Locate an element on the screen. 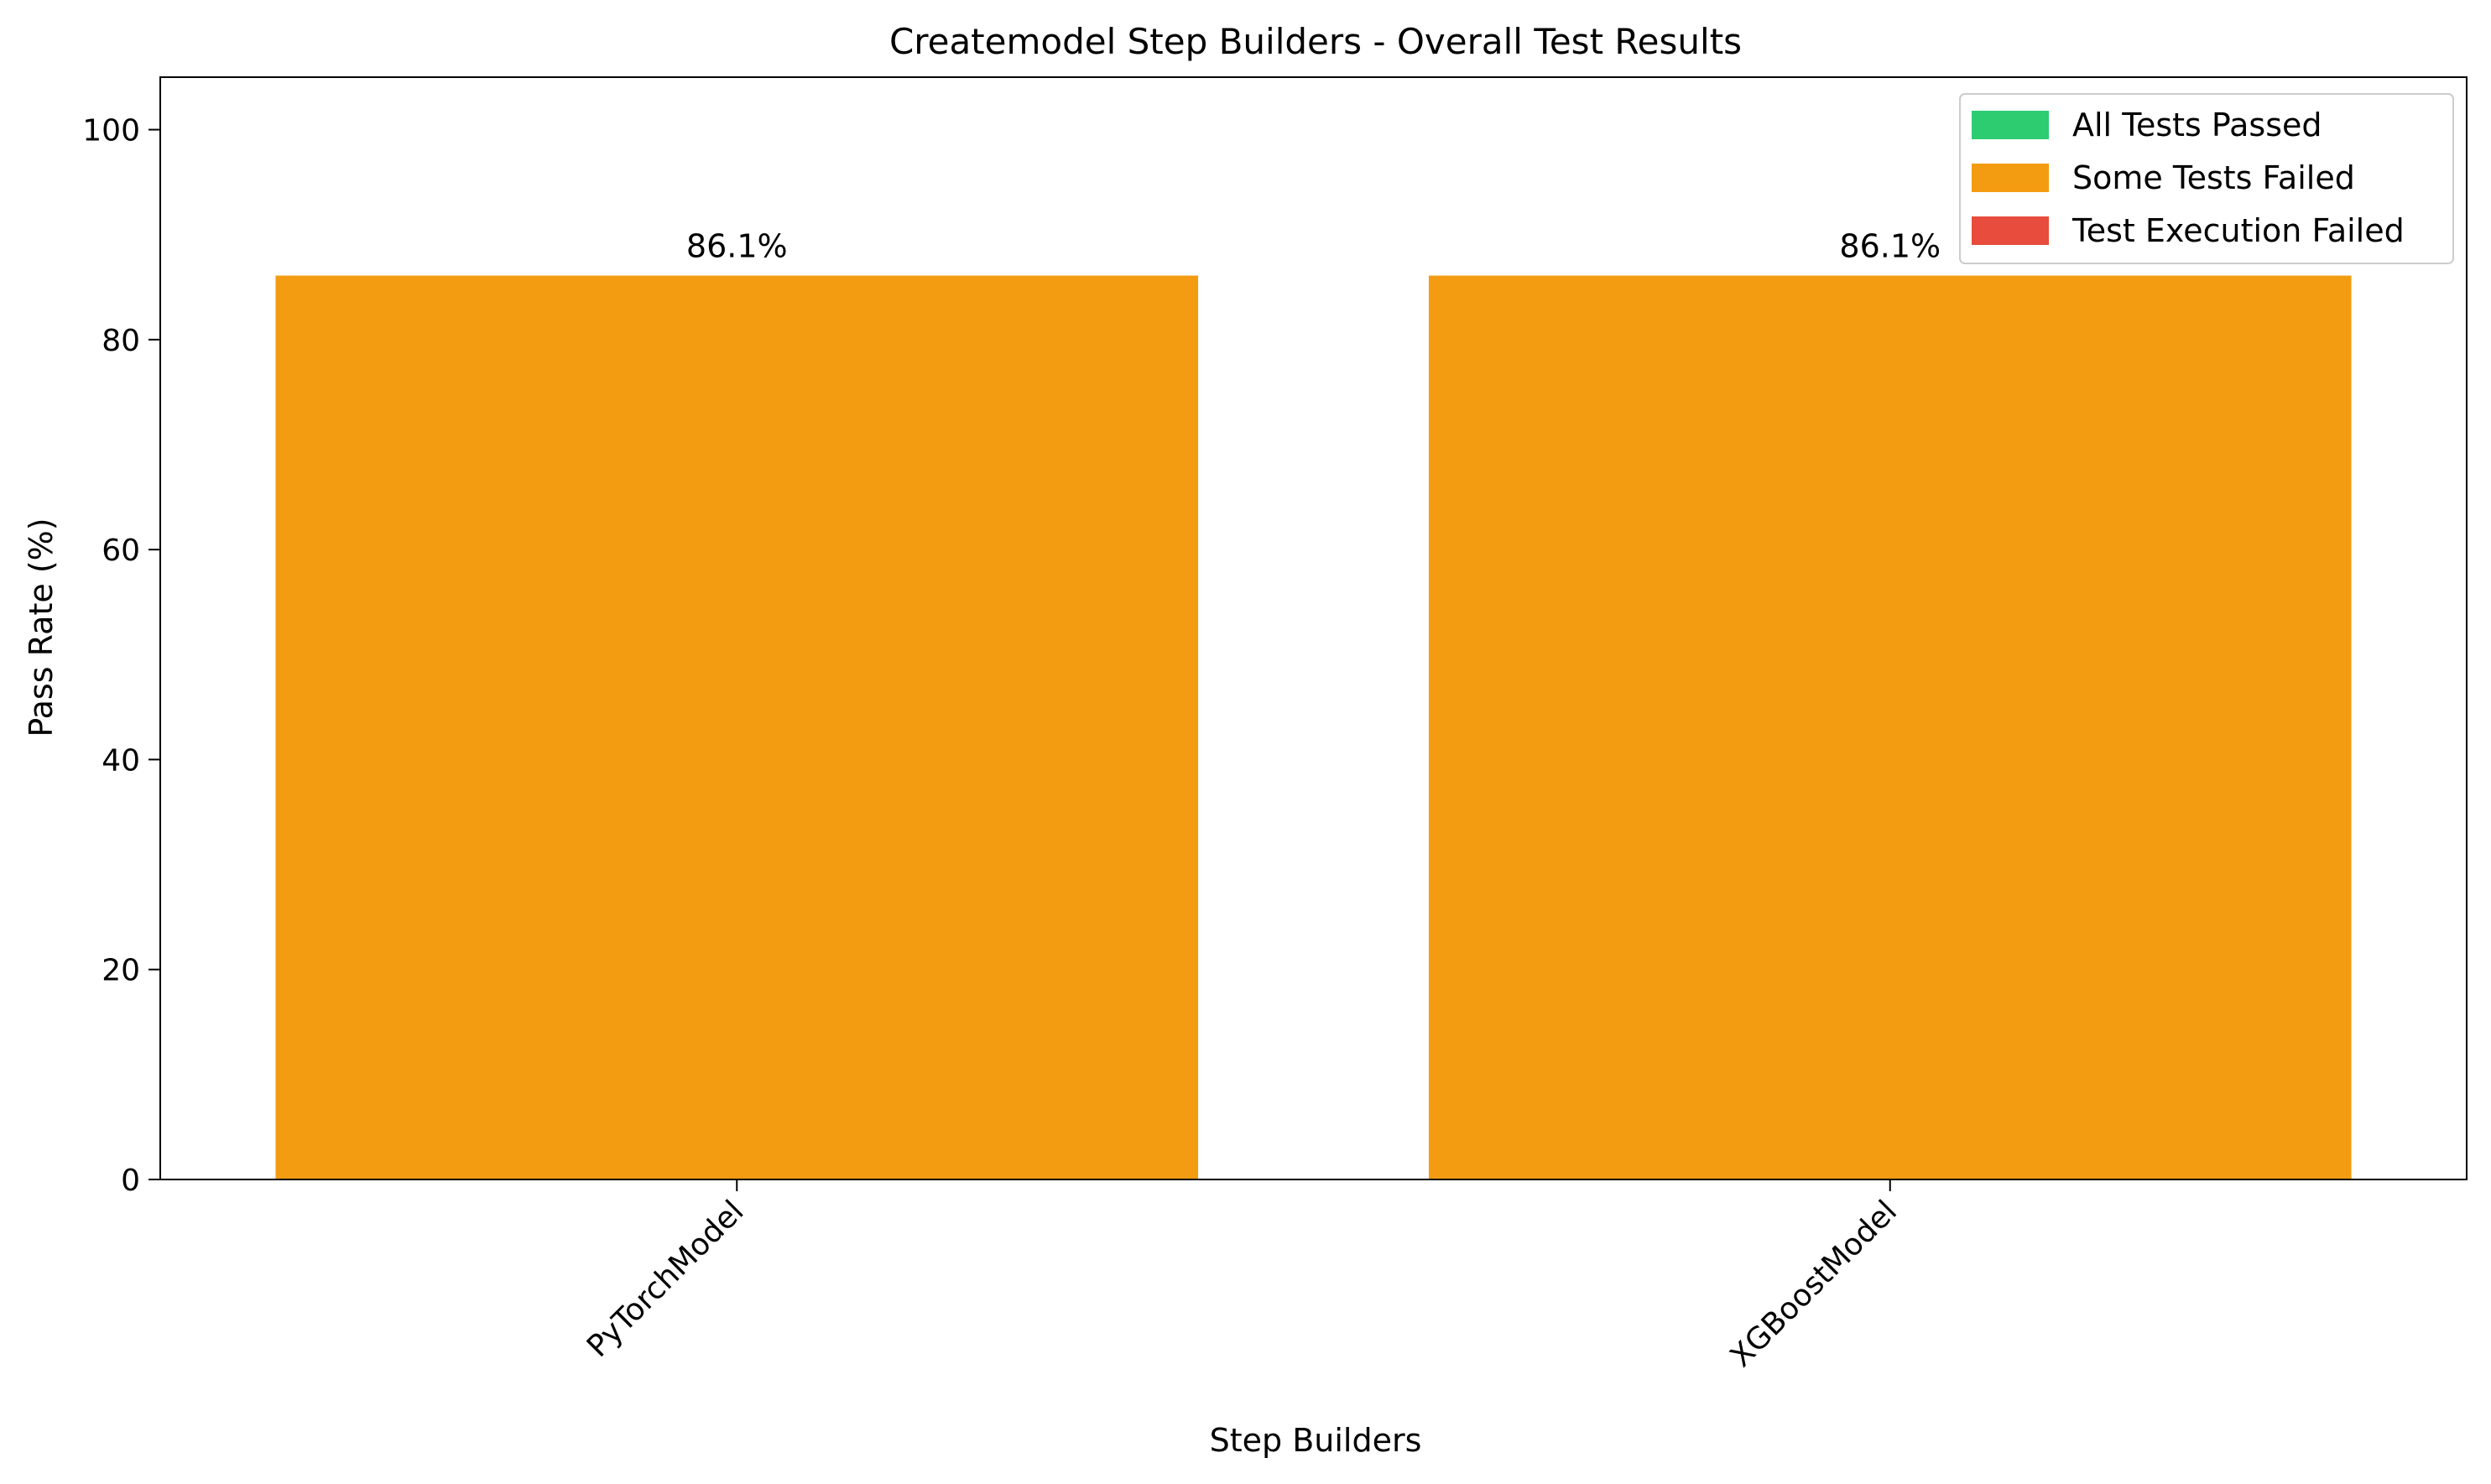 The width and height of the screenshot is (2491, 1484). y-tick-label: 80 is located at coordinates (121, 341).